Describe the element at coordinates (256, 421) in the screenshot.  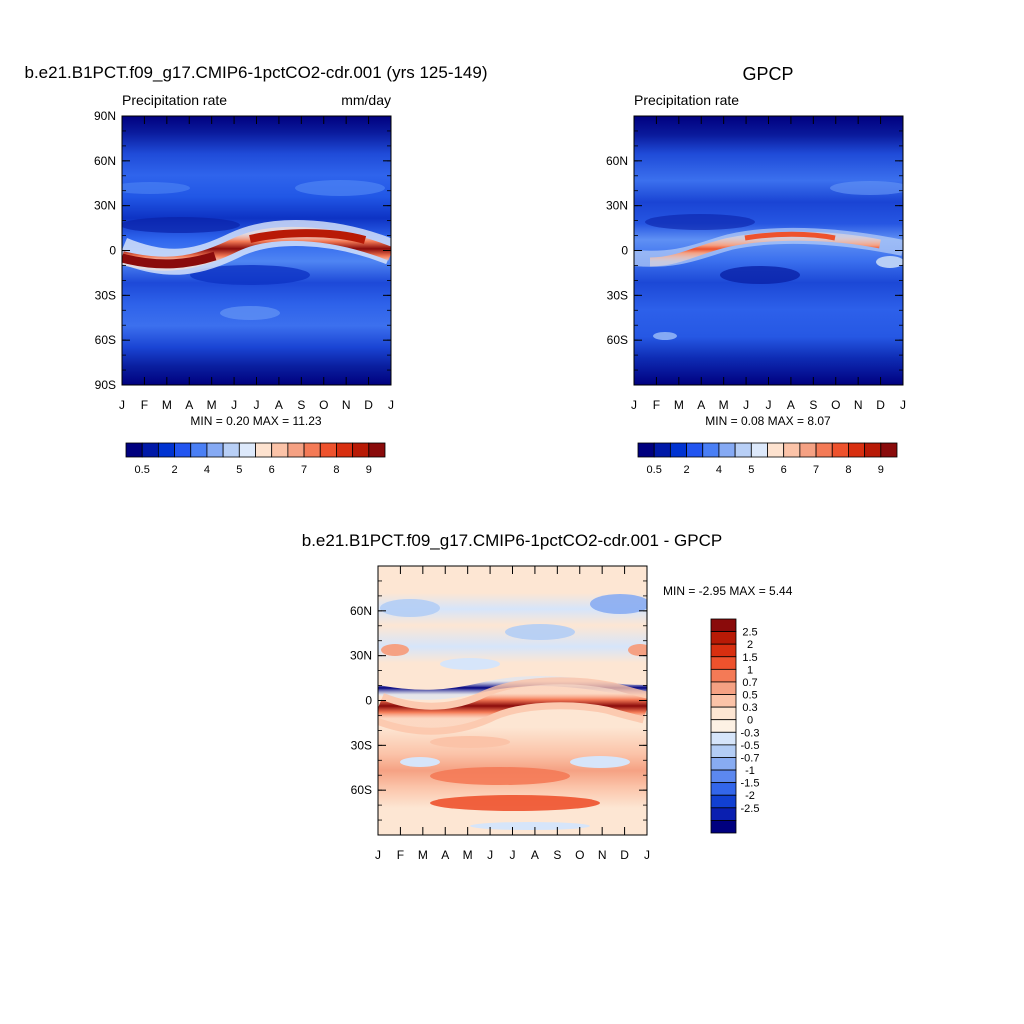
I see `panel-model-stats: MIN = 0.20 MAX = 11.23` at that location.